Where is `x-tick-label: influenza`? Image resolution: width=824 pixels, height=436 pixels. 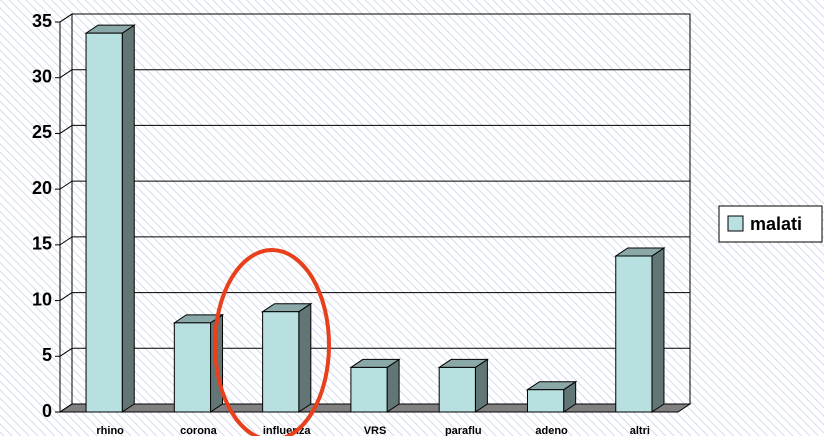 x-tick-label: influenza is located at coordinates (287, 430).